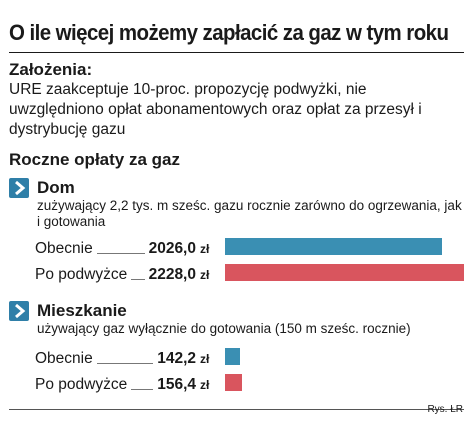  I want to click on bar-row: Obecnie 2026,0 zł, so click(250, 248).